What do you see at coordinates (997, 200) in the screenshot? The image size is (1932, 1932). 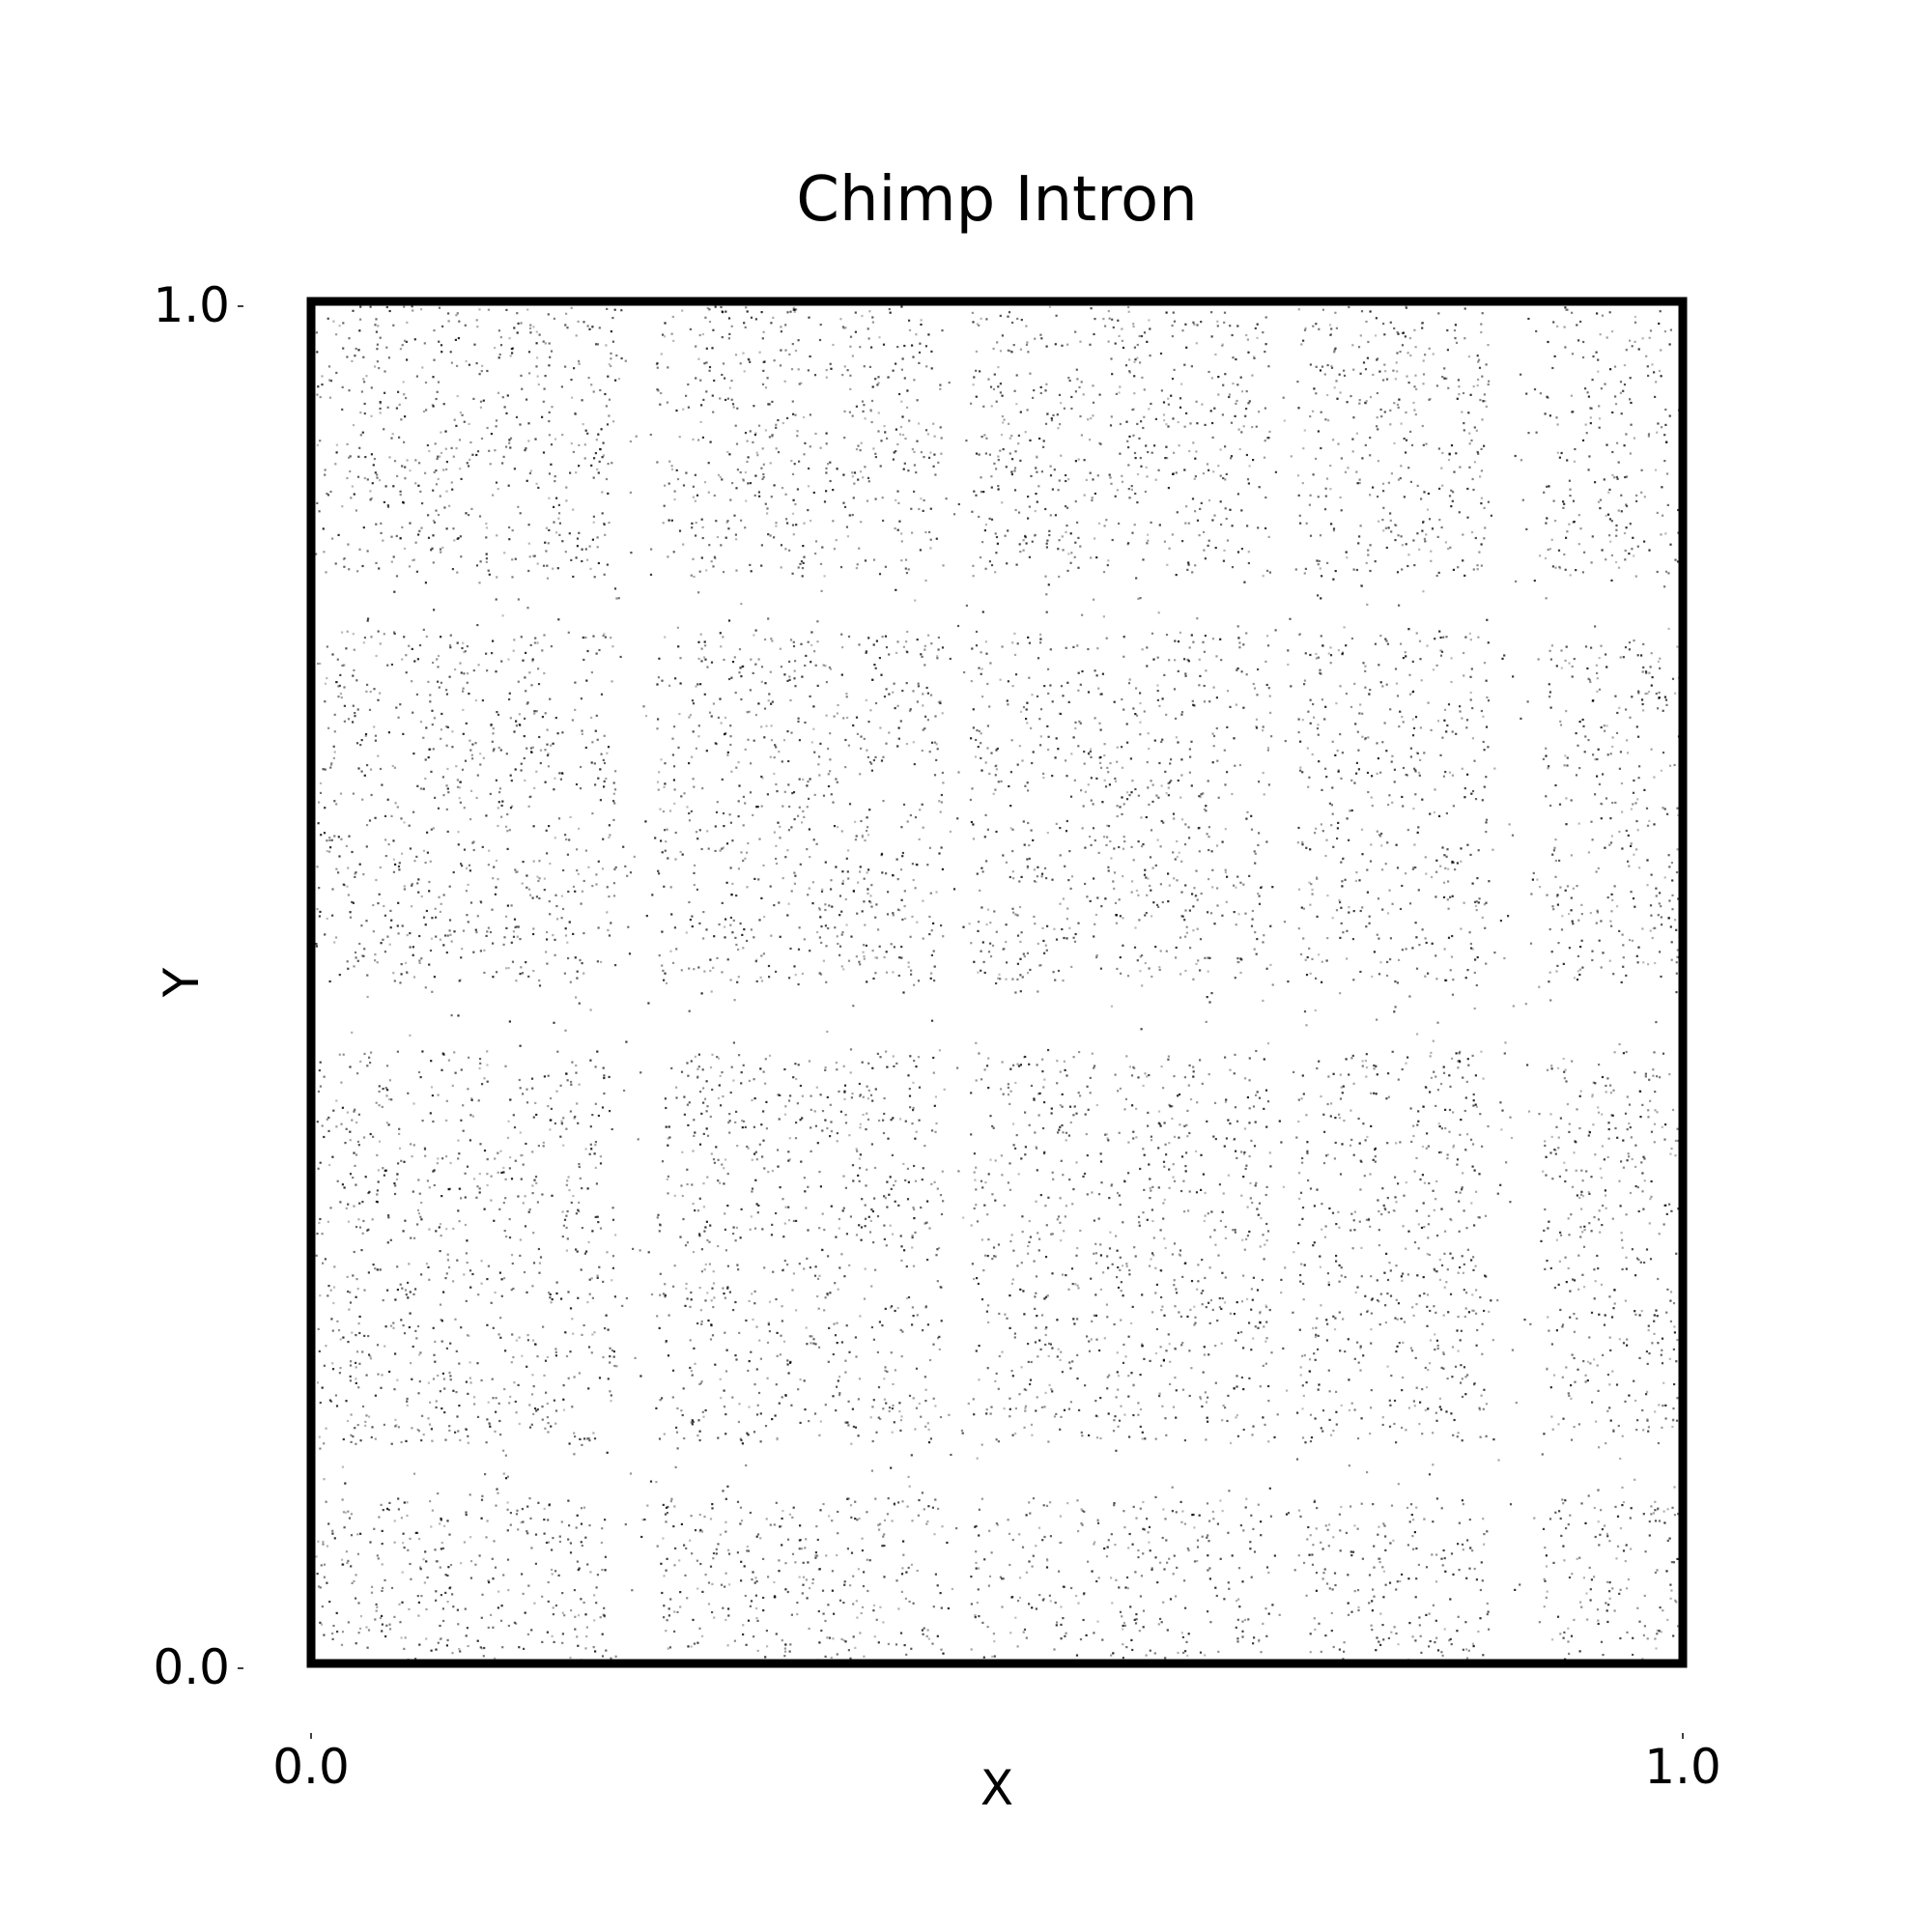 I see `chart-title: Chimp Intron` at bounding box center [997, 200].